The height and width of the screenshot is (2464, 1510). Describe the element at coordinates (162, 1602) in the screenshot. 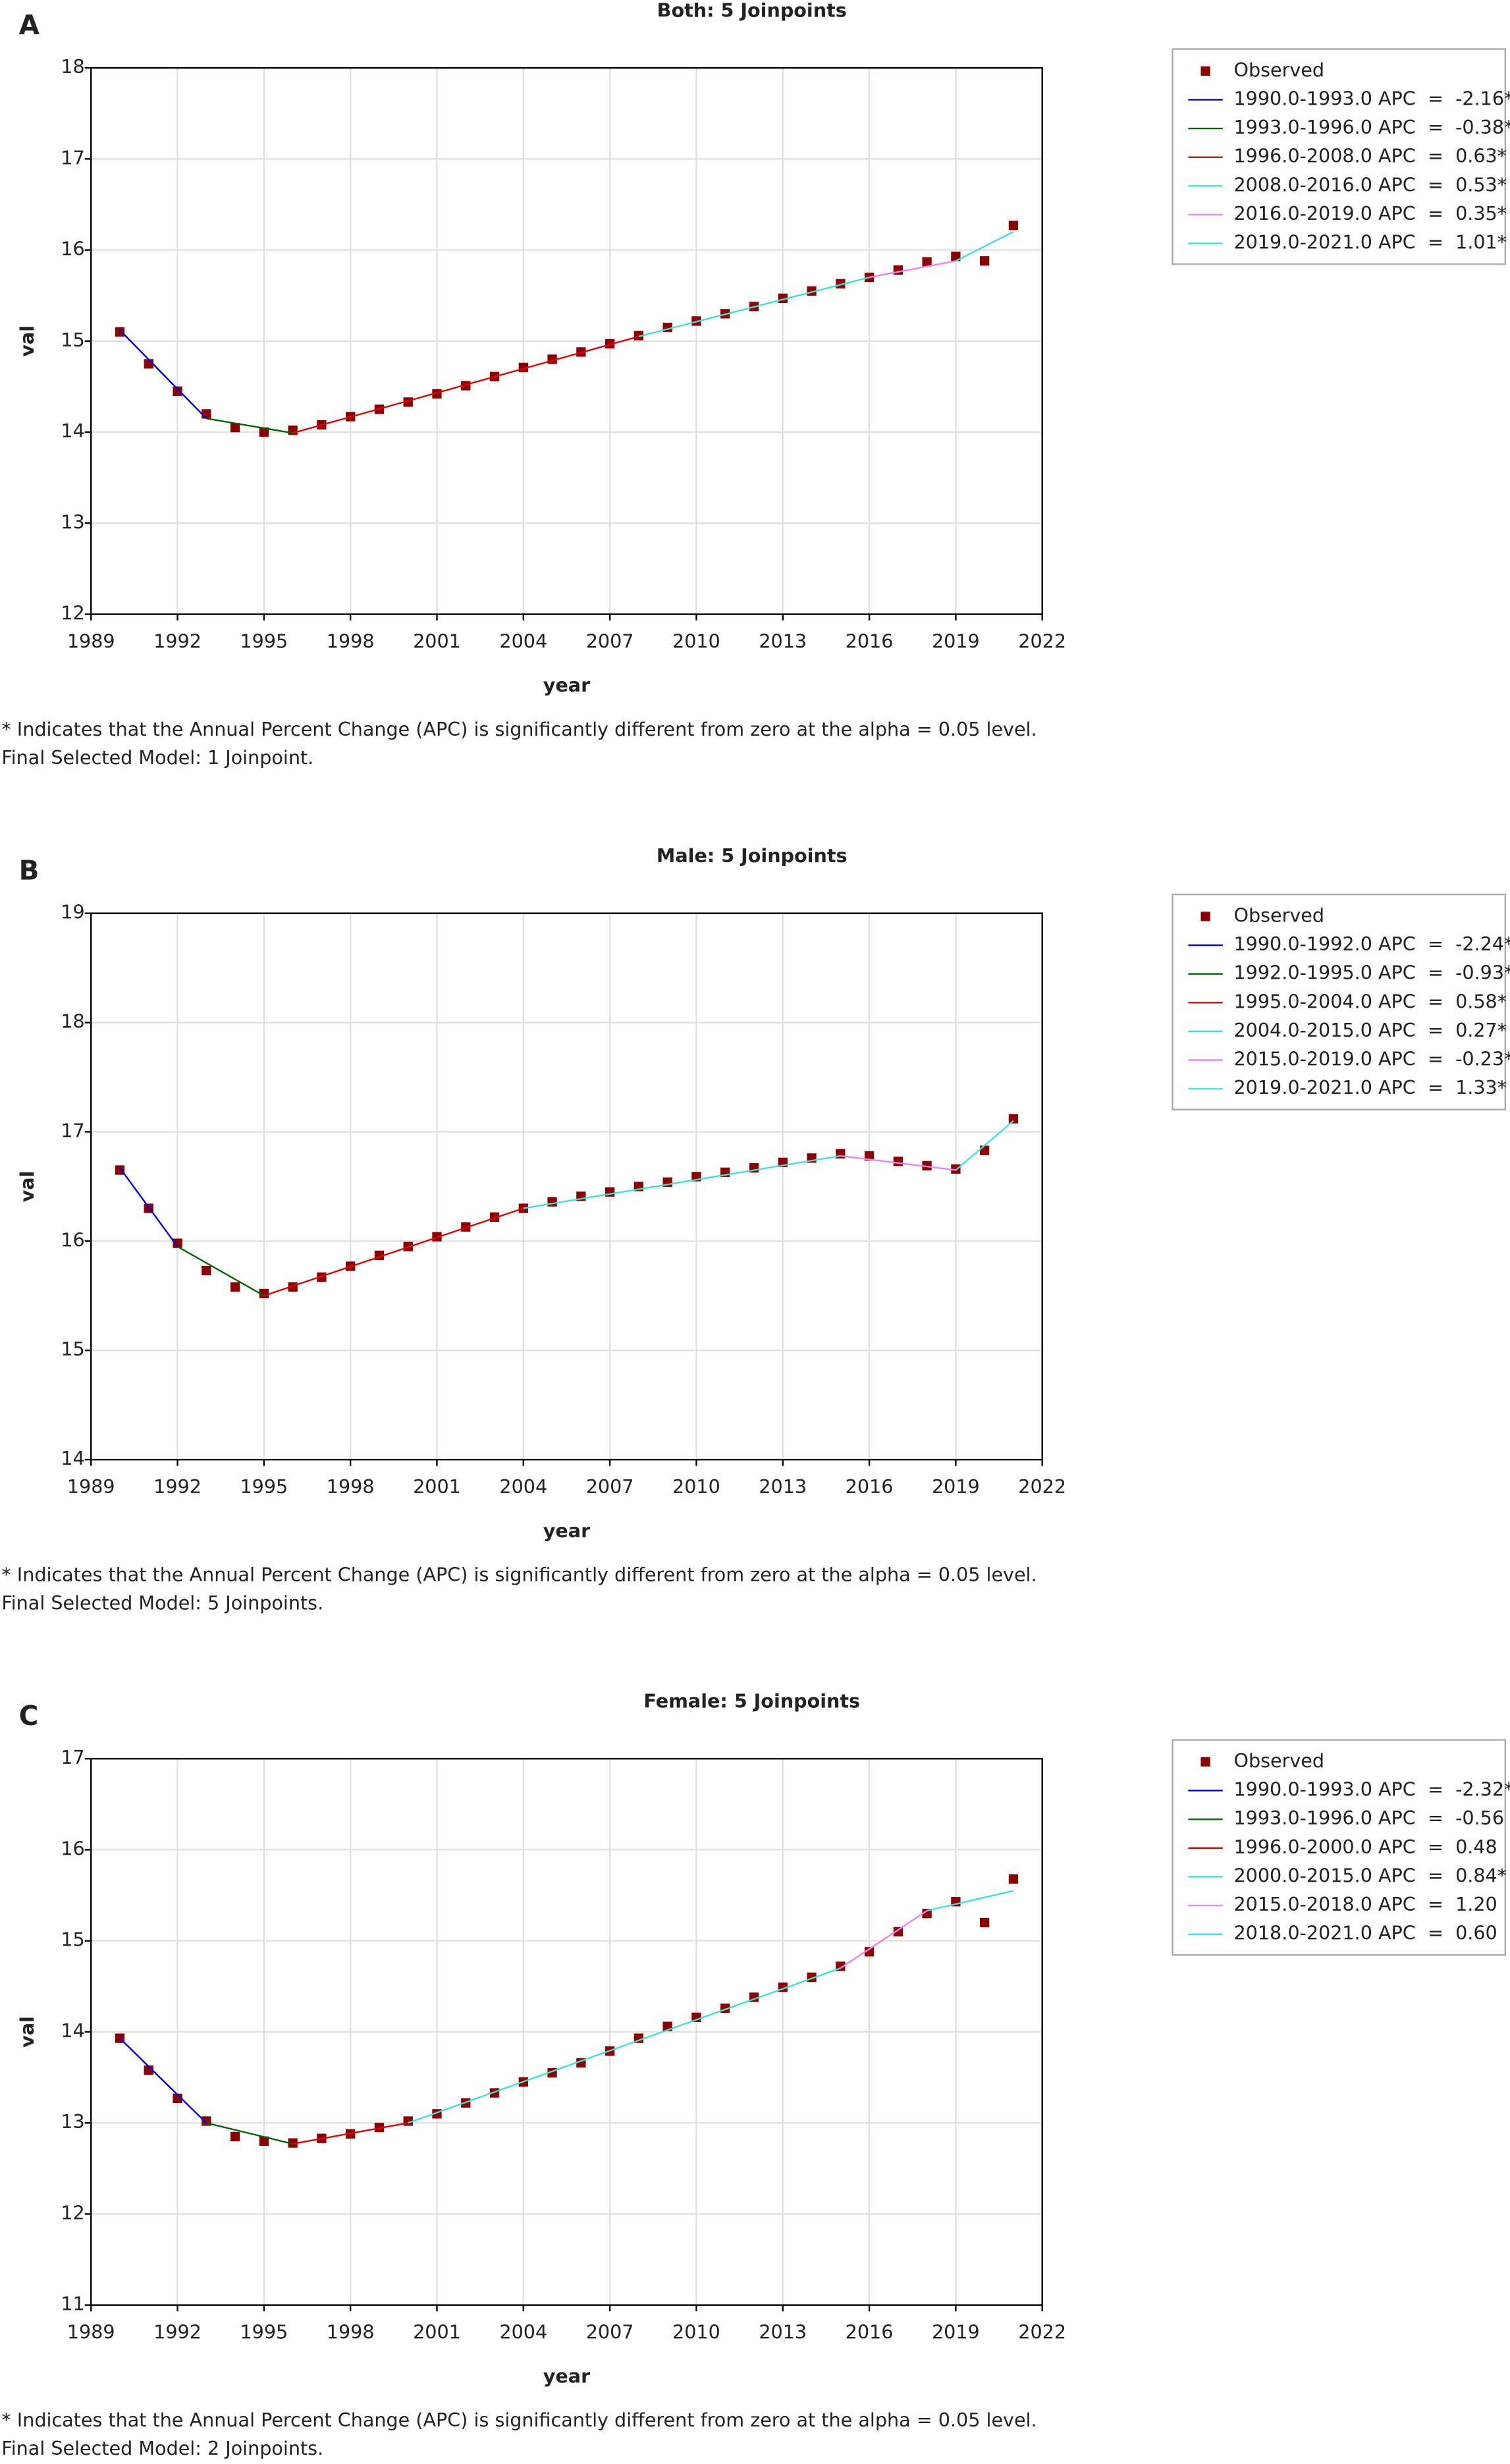

I see `footnote: Final Selected Model: 5 Joinpoints.` at that location.